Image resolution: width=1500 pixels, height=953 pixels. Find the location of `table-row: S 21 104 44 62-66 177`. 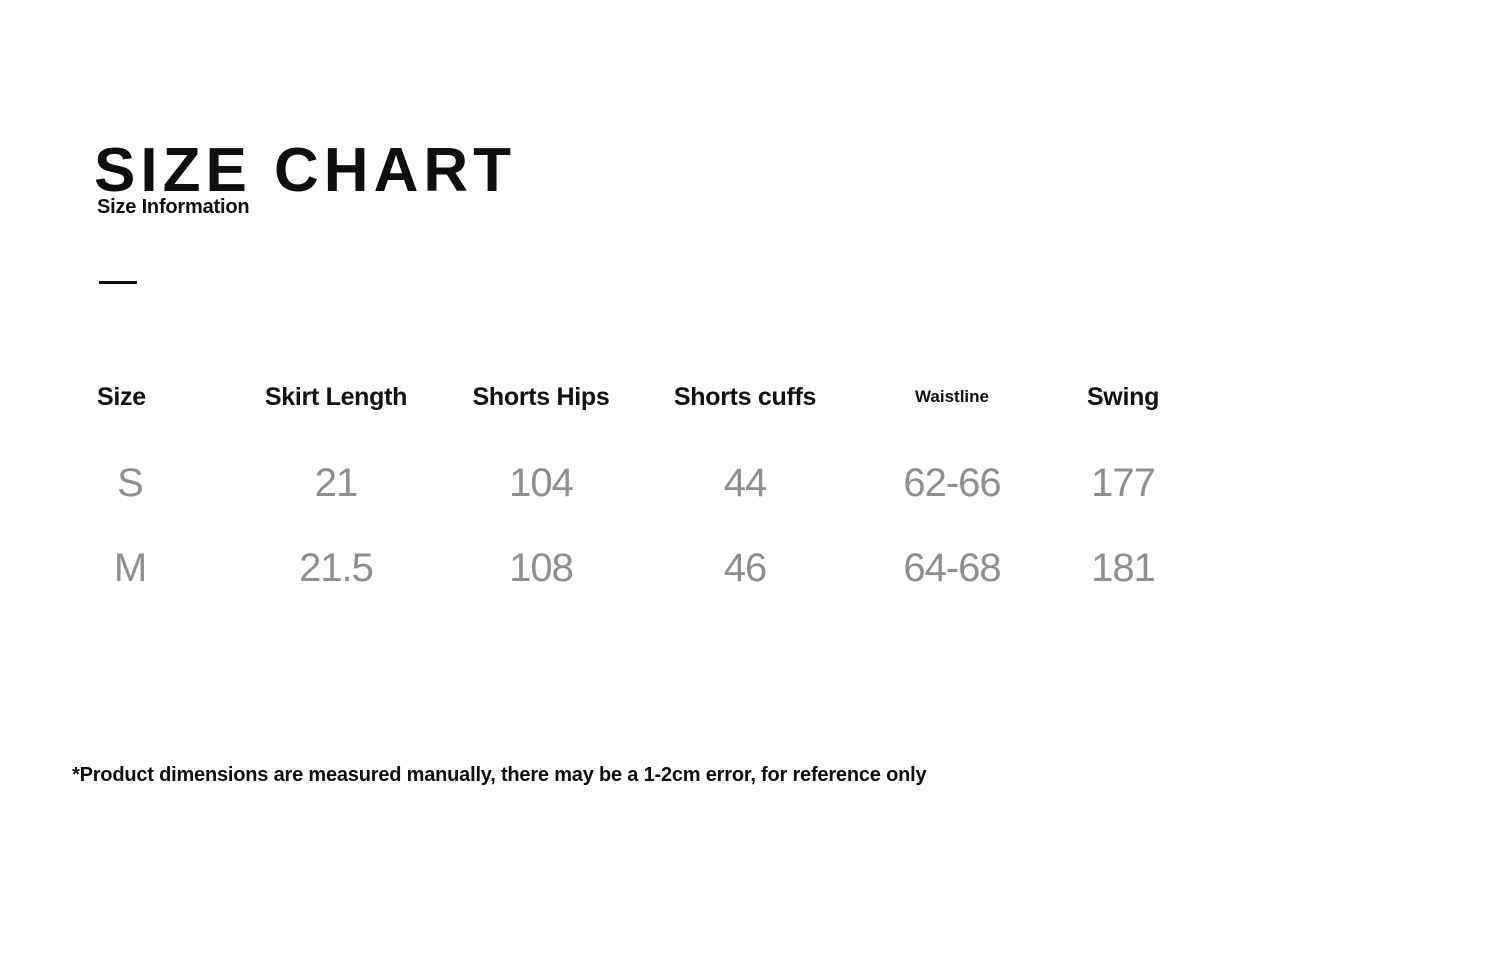

table-row: S 21 104 44 62-66 177 is located at coordinates (750, 484).